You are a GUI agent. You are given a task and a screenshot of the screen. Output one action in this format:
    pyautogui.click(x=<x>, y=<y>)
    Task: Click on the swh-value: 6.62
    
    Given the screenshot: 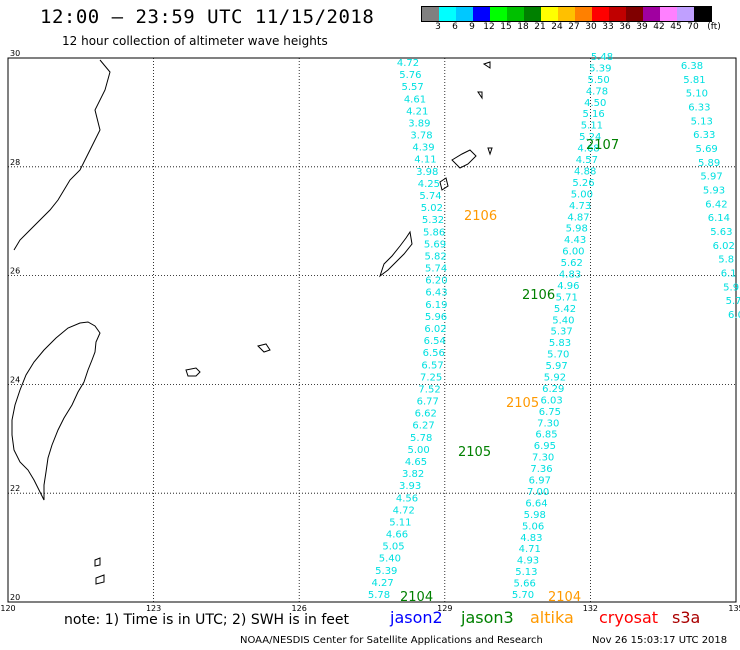 What is the action you would take?
    pyautogui.click(x=426, y=414)
    